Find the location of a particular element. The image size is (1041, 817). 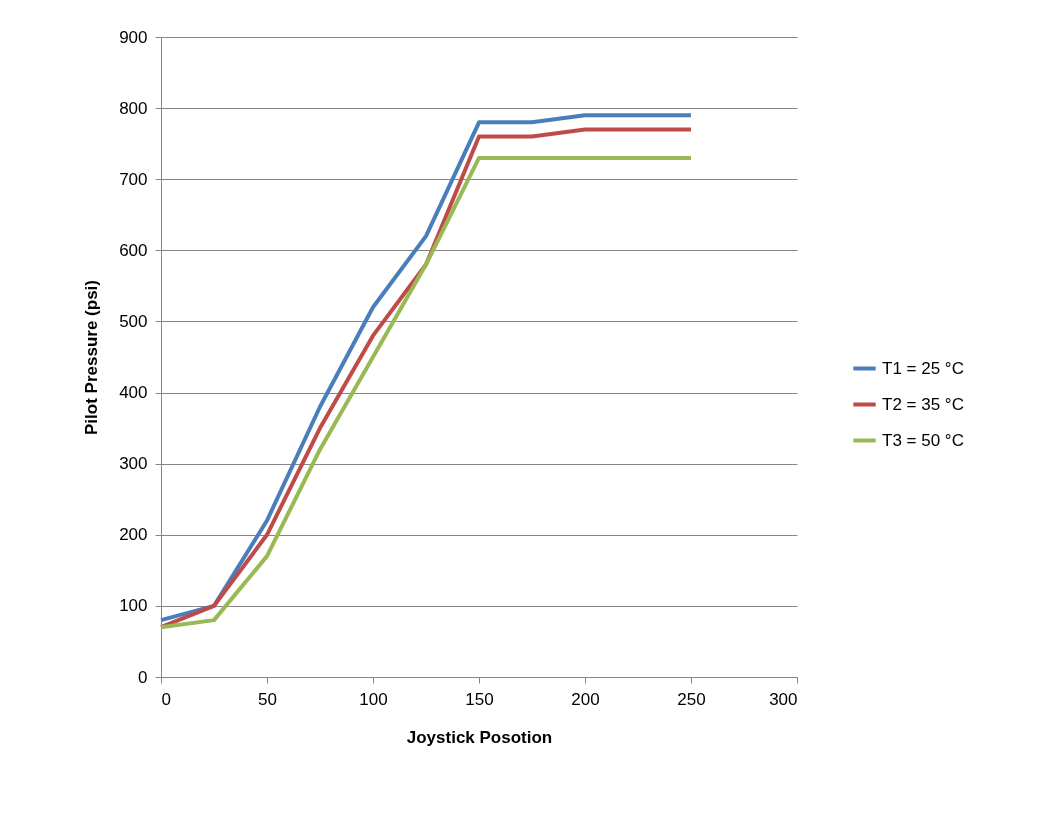

y-tick-label: 300 is located at coordinates (133, 464).